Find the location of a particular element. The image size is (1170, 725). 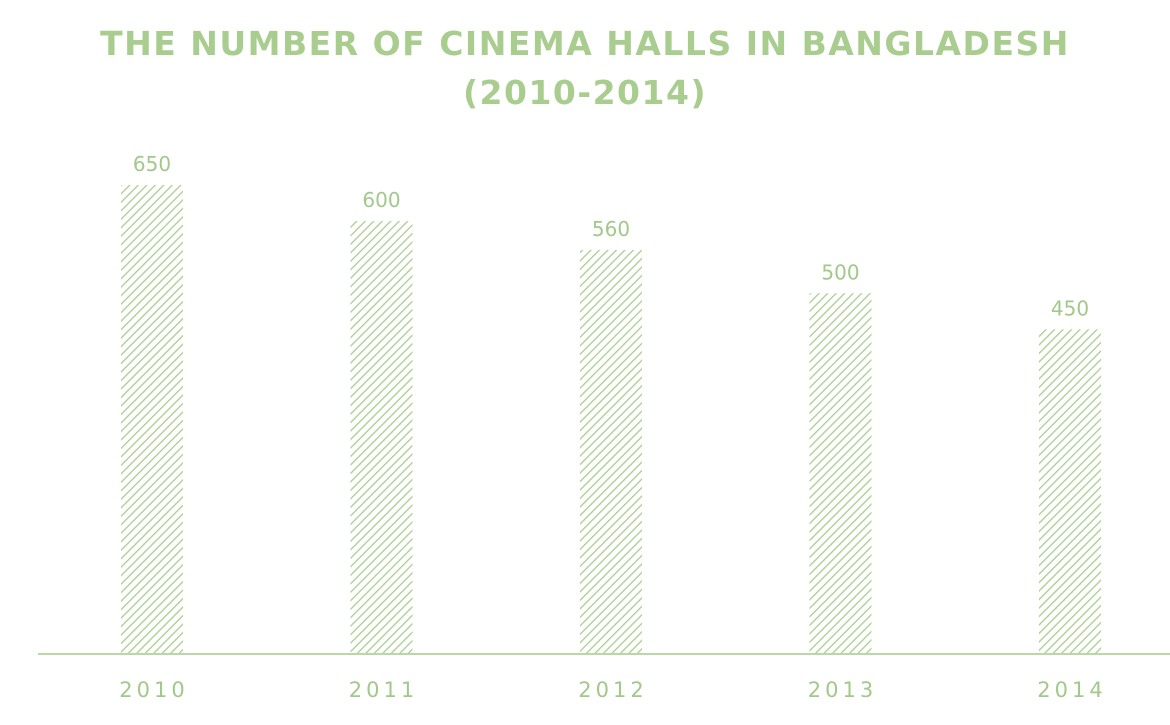

data-label-2010: 650 is located at coordinates (152, 164).